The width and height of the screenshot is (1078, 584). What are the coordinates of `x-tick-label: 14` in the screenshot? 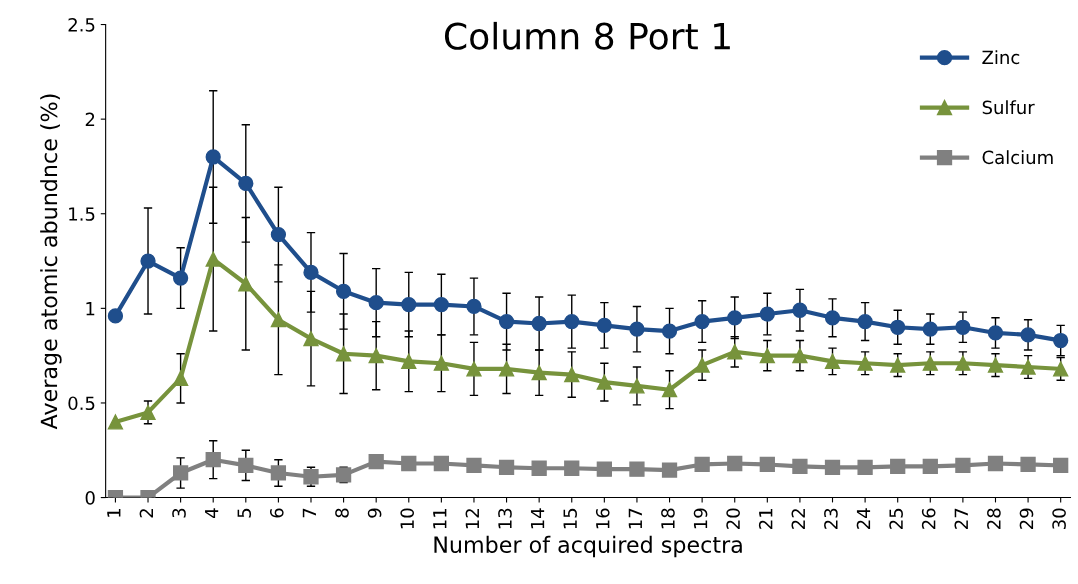 It's located at (537, 518).